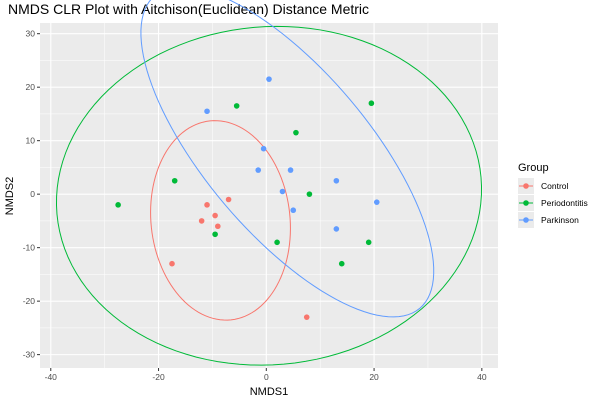 This screenshot has width=600, height=400. I want to click on legend-label-control: Control, so click(555, 186).